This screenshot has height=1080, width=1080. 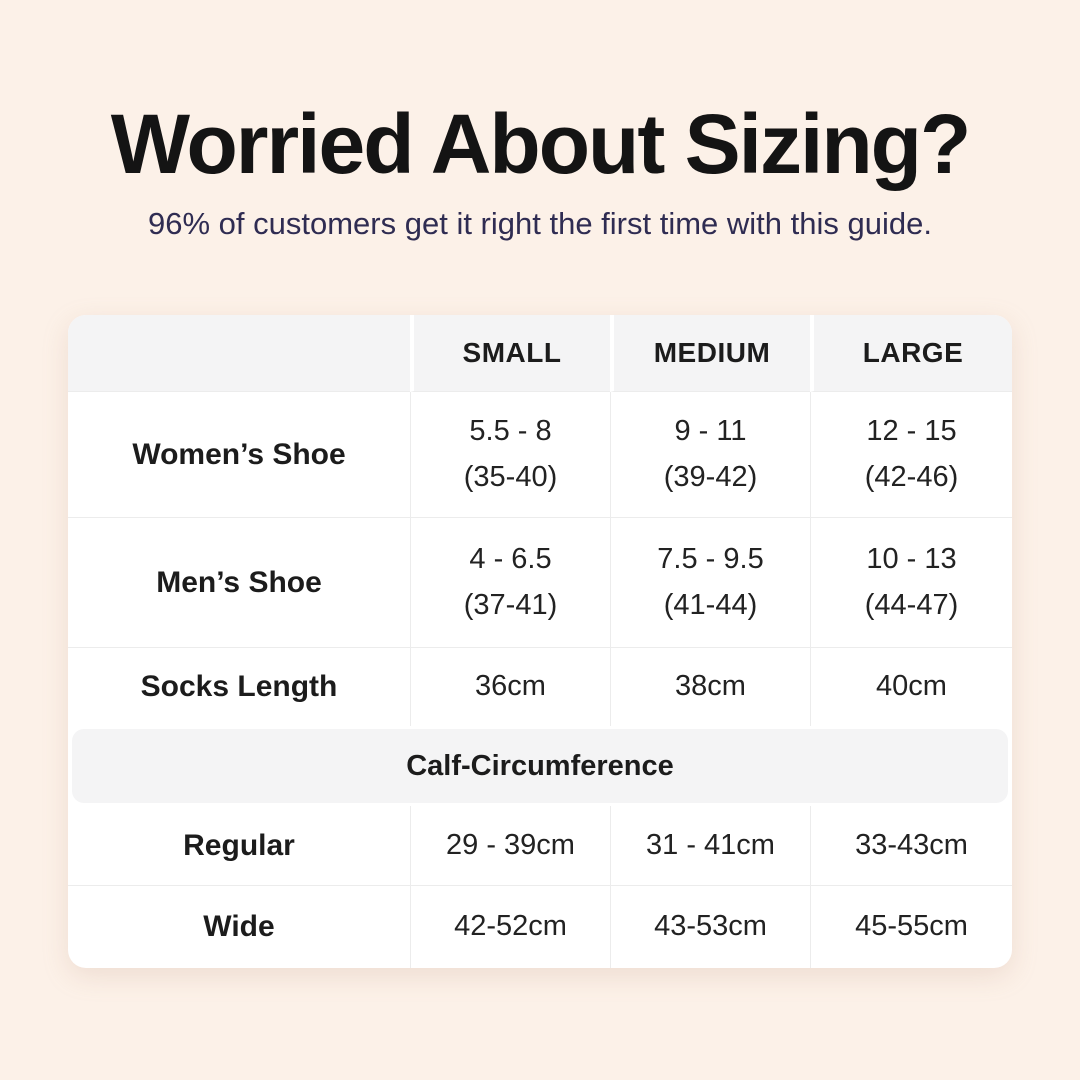 I want to click on cell-socks-length-medium: 38cm, so click(x=710, y=687).